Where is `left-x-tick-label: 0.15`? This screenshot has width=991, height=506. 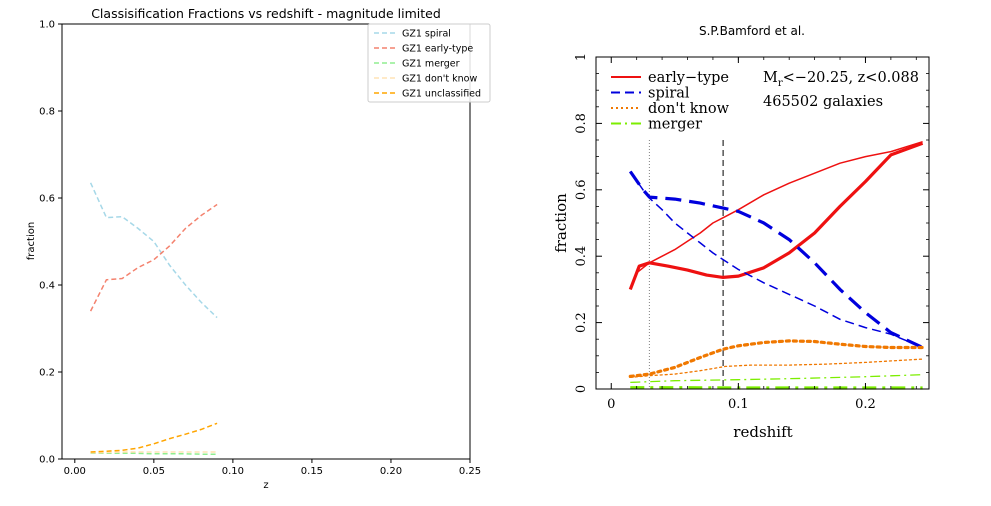
left-x-tick-label: 0.15 is located at coordinates (312, 471).